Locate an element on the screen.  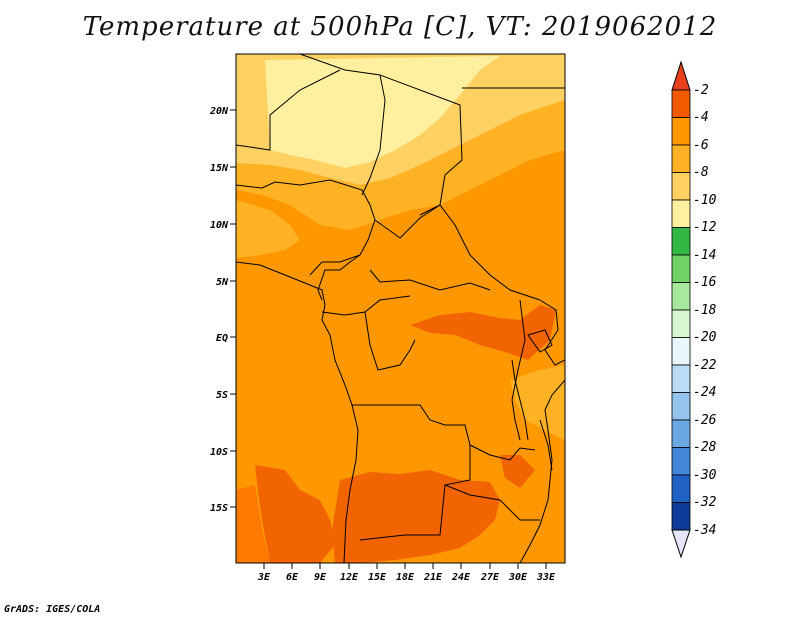
lat-tick-15N: 15N is located at coordinates (223, 168).